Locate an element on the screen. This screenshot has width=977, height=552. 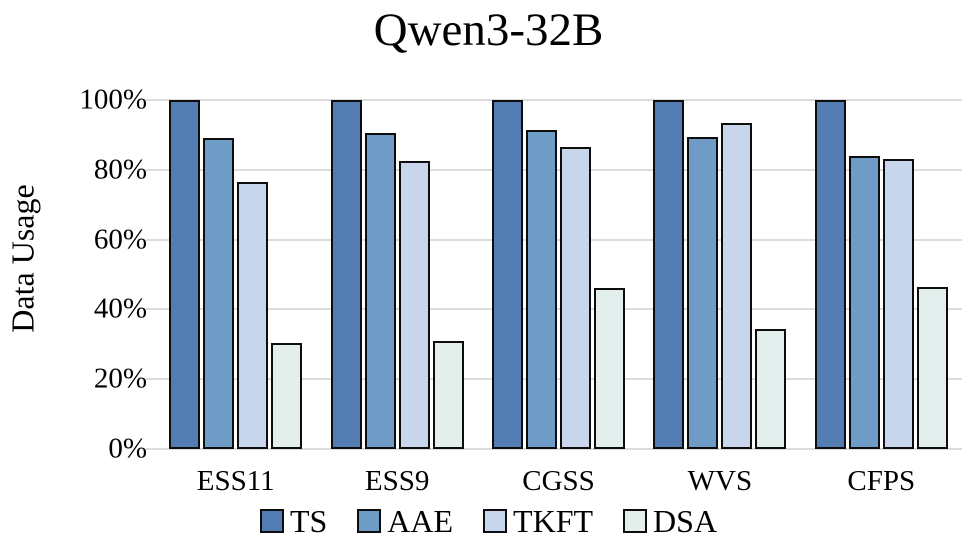
bar-cgss-dsa is located at coordinates (609, 368).